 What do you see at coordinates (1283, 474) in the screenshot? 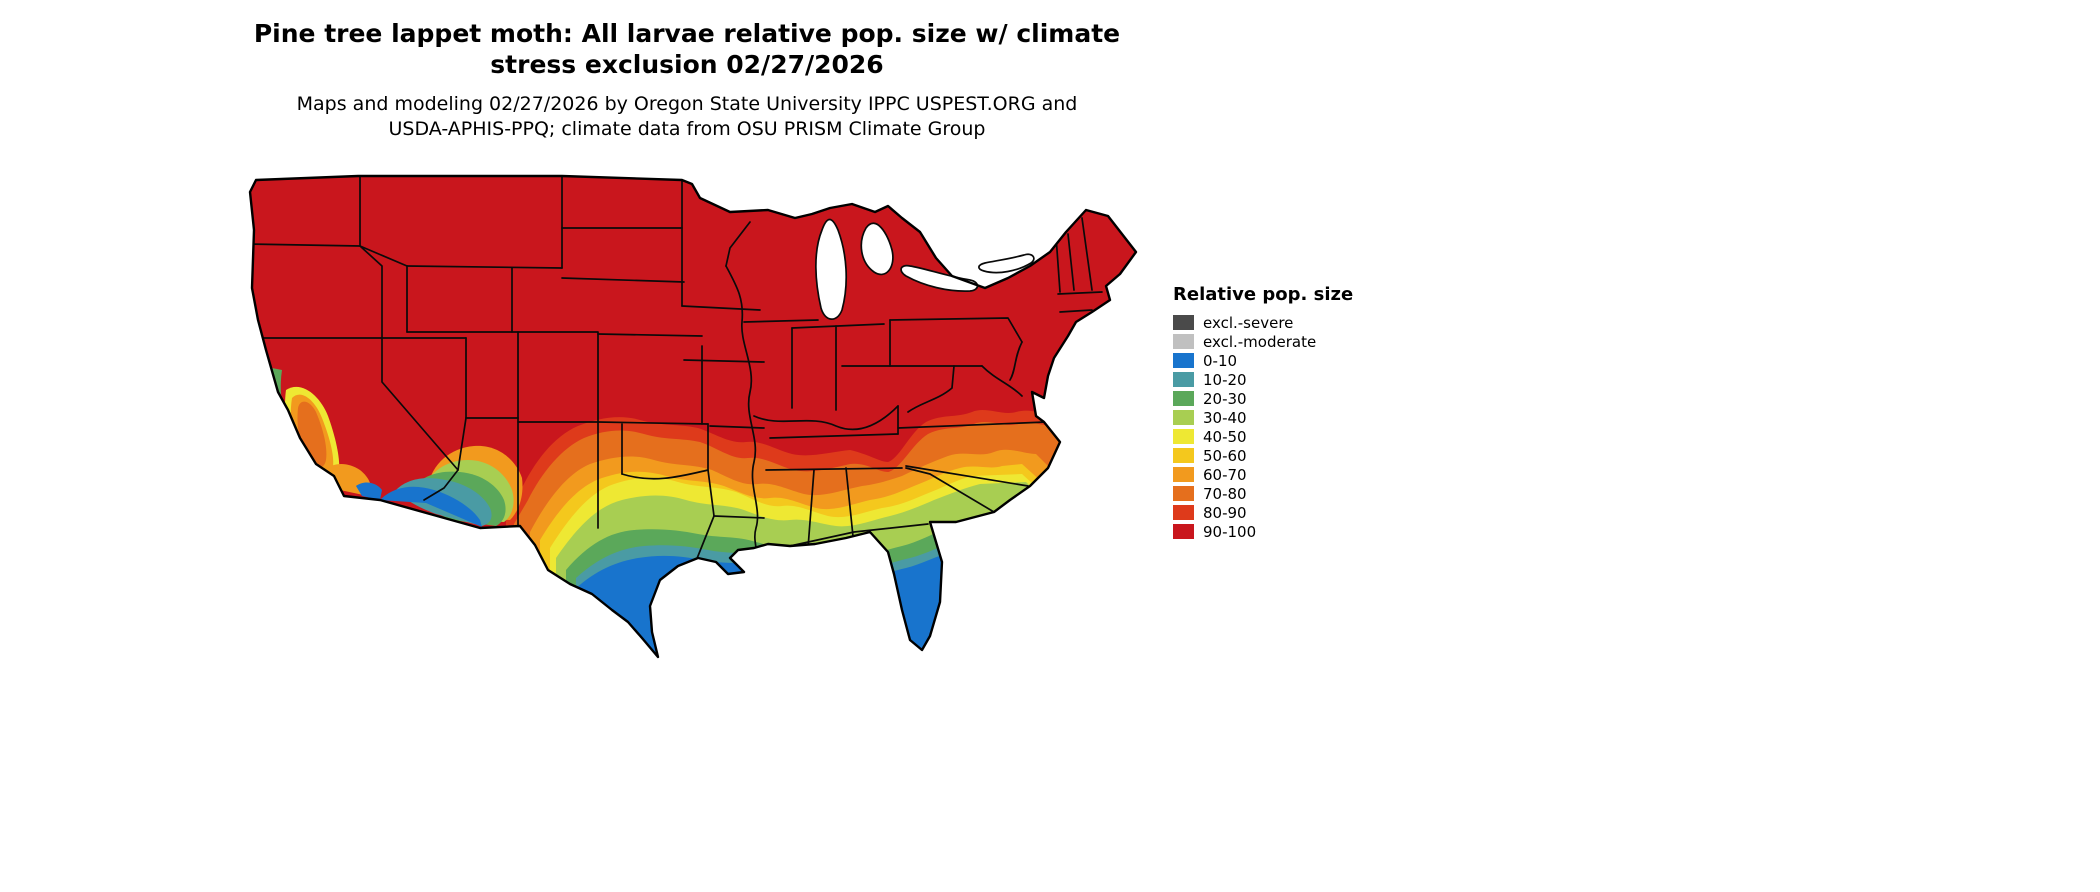
I see `legend-item: 60-70` at bounding box center [1283, 474].